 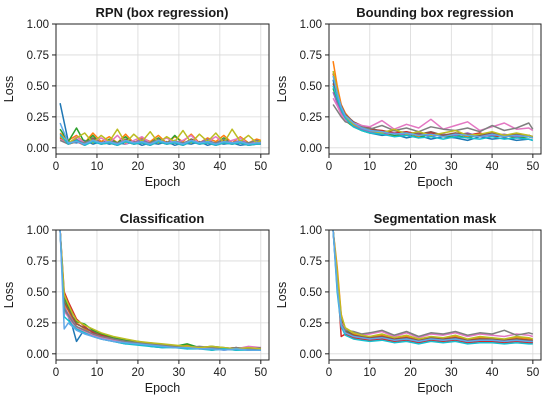 I want to click on panel-title: RPN (box regression), so click(x=162, y=12).